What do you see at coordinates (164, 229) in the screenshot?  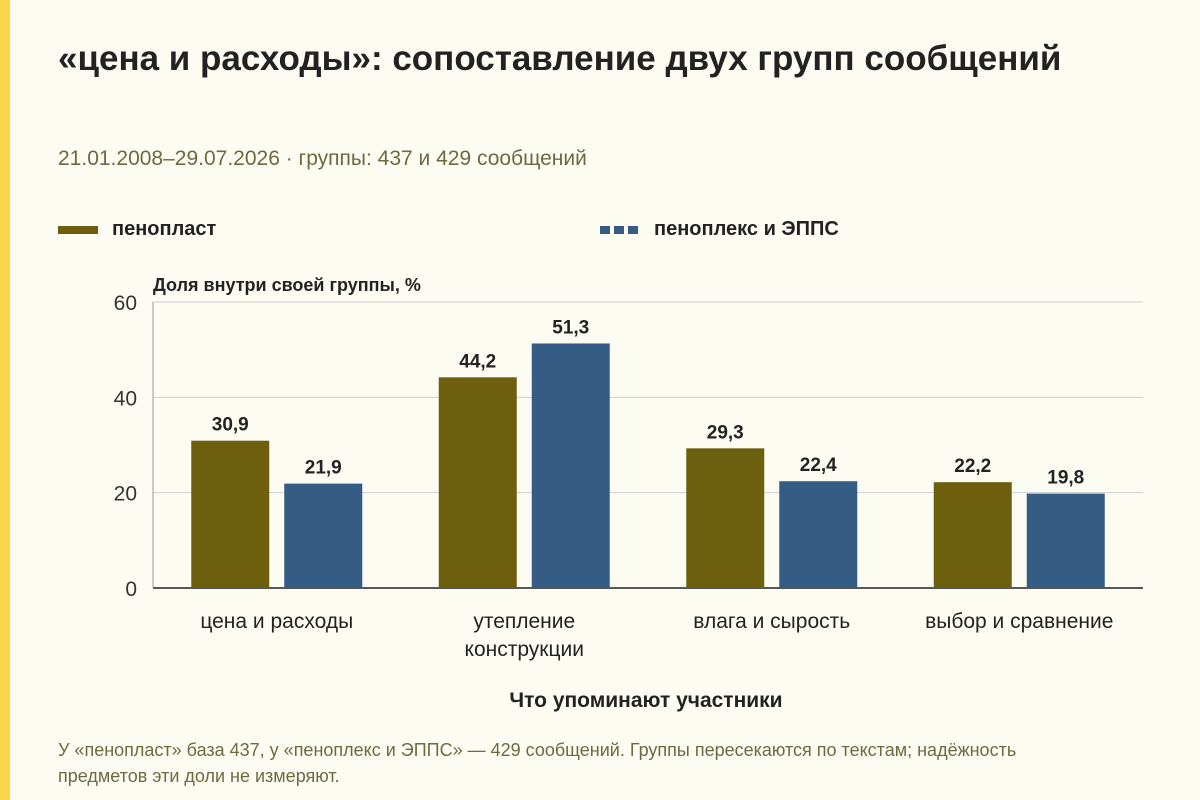 I see `legend-label-penoplast: пенопласт` at bounding box center [164, 229].